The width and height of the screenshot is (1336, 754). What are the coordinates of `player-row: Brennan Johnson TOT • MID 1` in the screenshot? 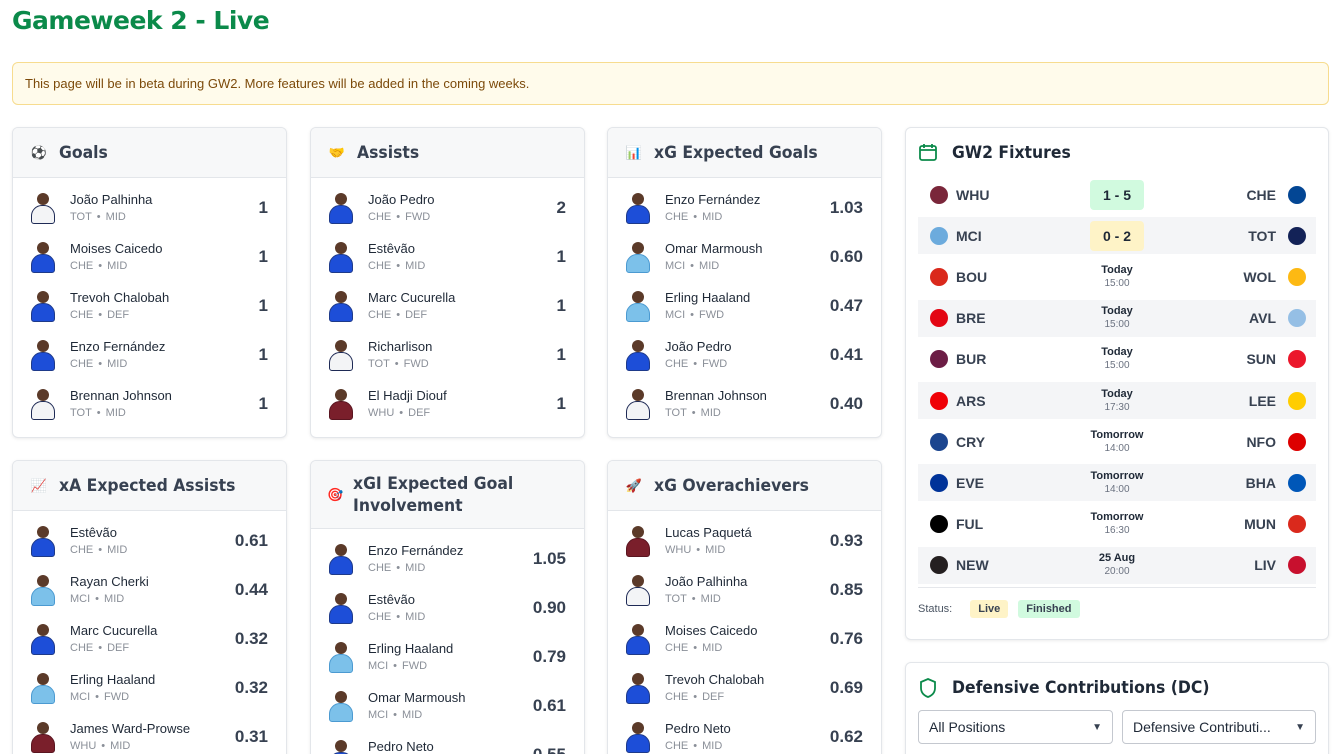 It's located at (149, 403).